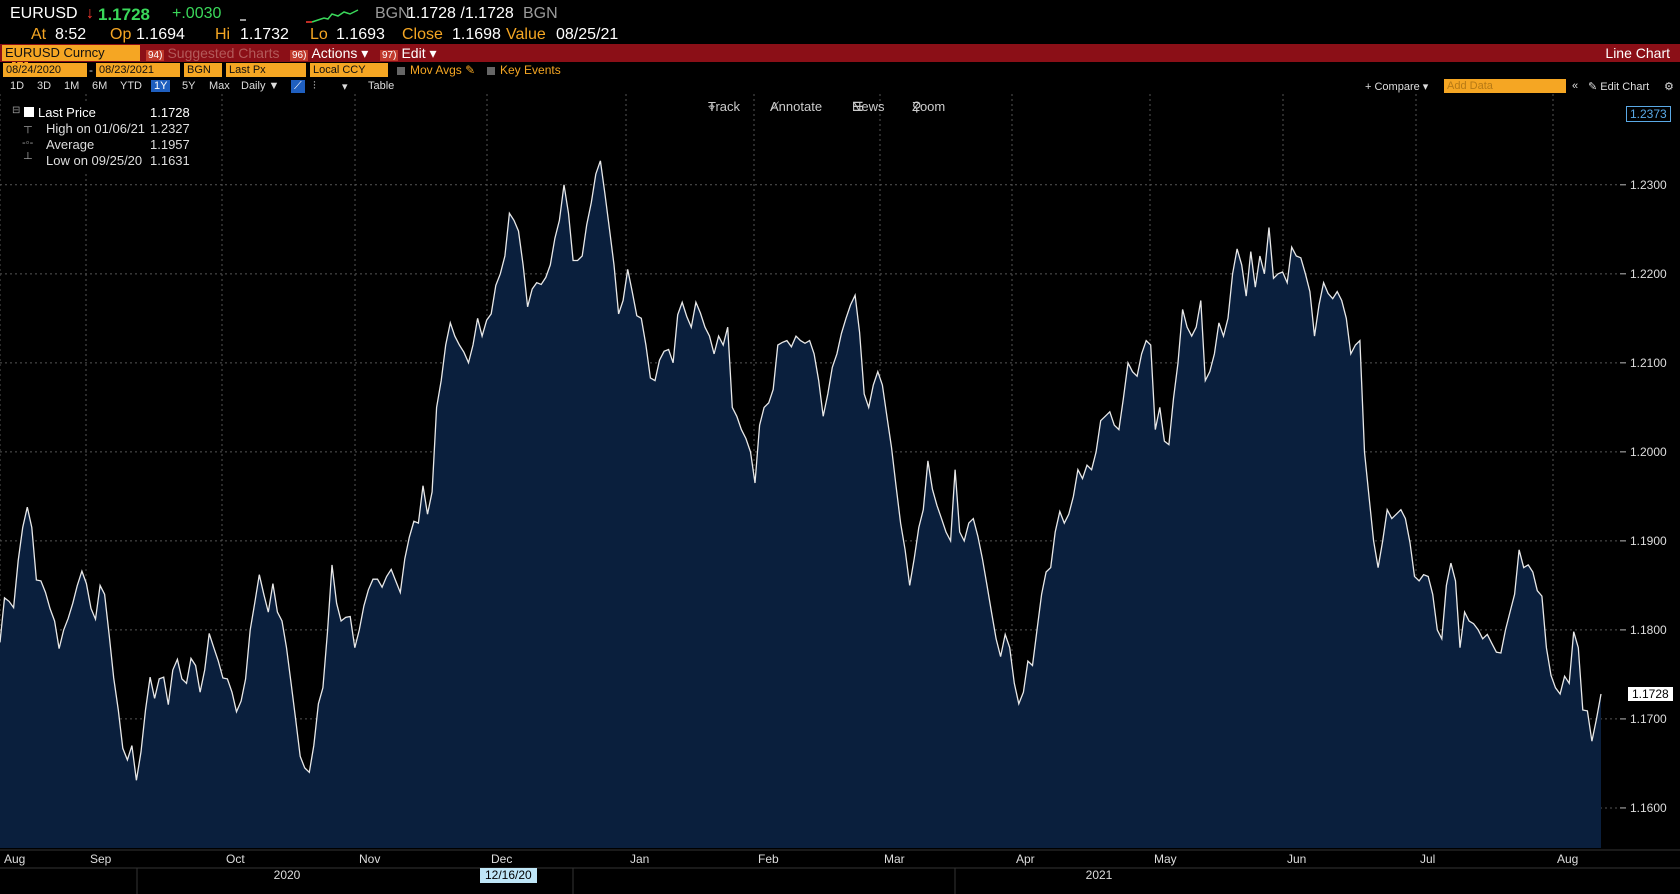  I want to click on gear-icon: ⚙, so click(1669, 87).